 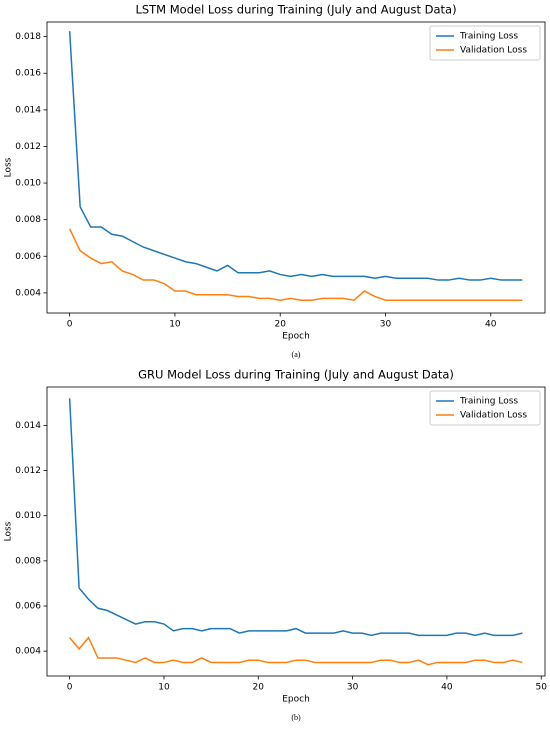 I want to click on y-tick-label: 0.016, so click(x=28, y=74).